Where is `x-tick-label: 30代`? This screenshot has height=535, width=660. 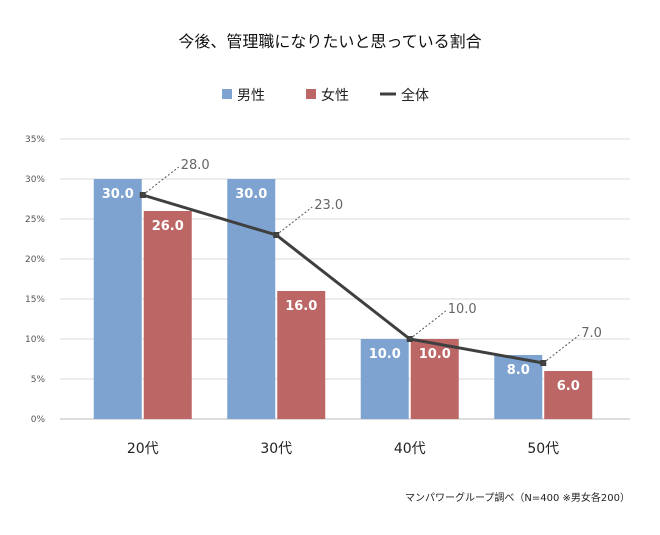 x-tick-label: 30代 is located at coordinates (276, 449).